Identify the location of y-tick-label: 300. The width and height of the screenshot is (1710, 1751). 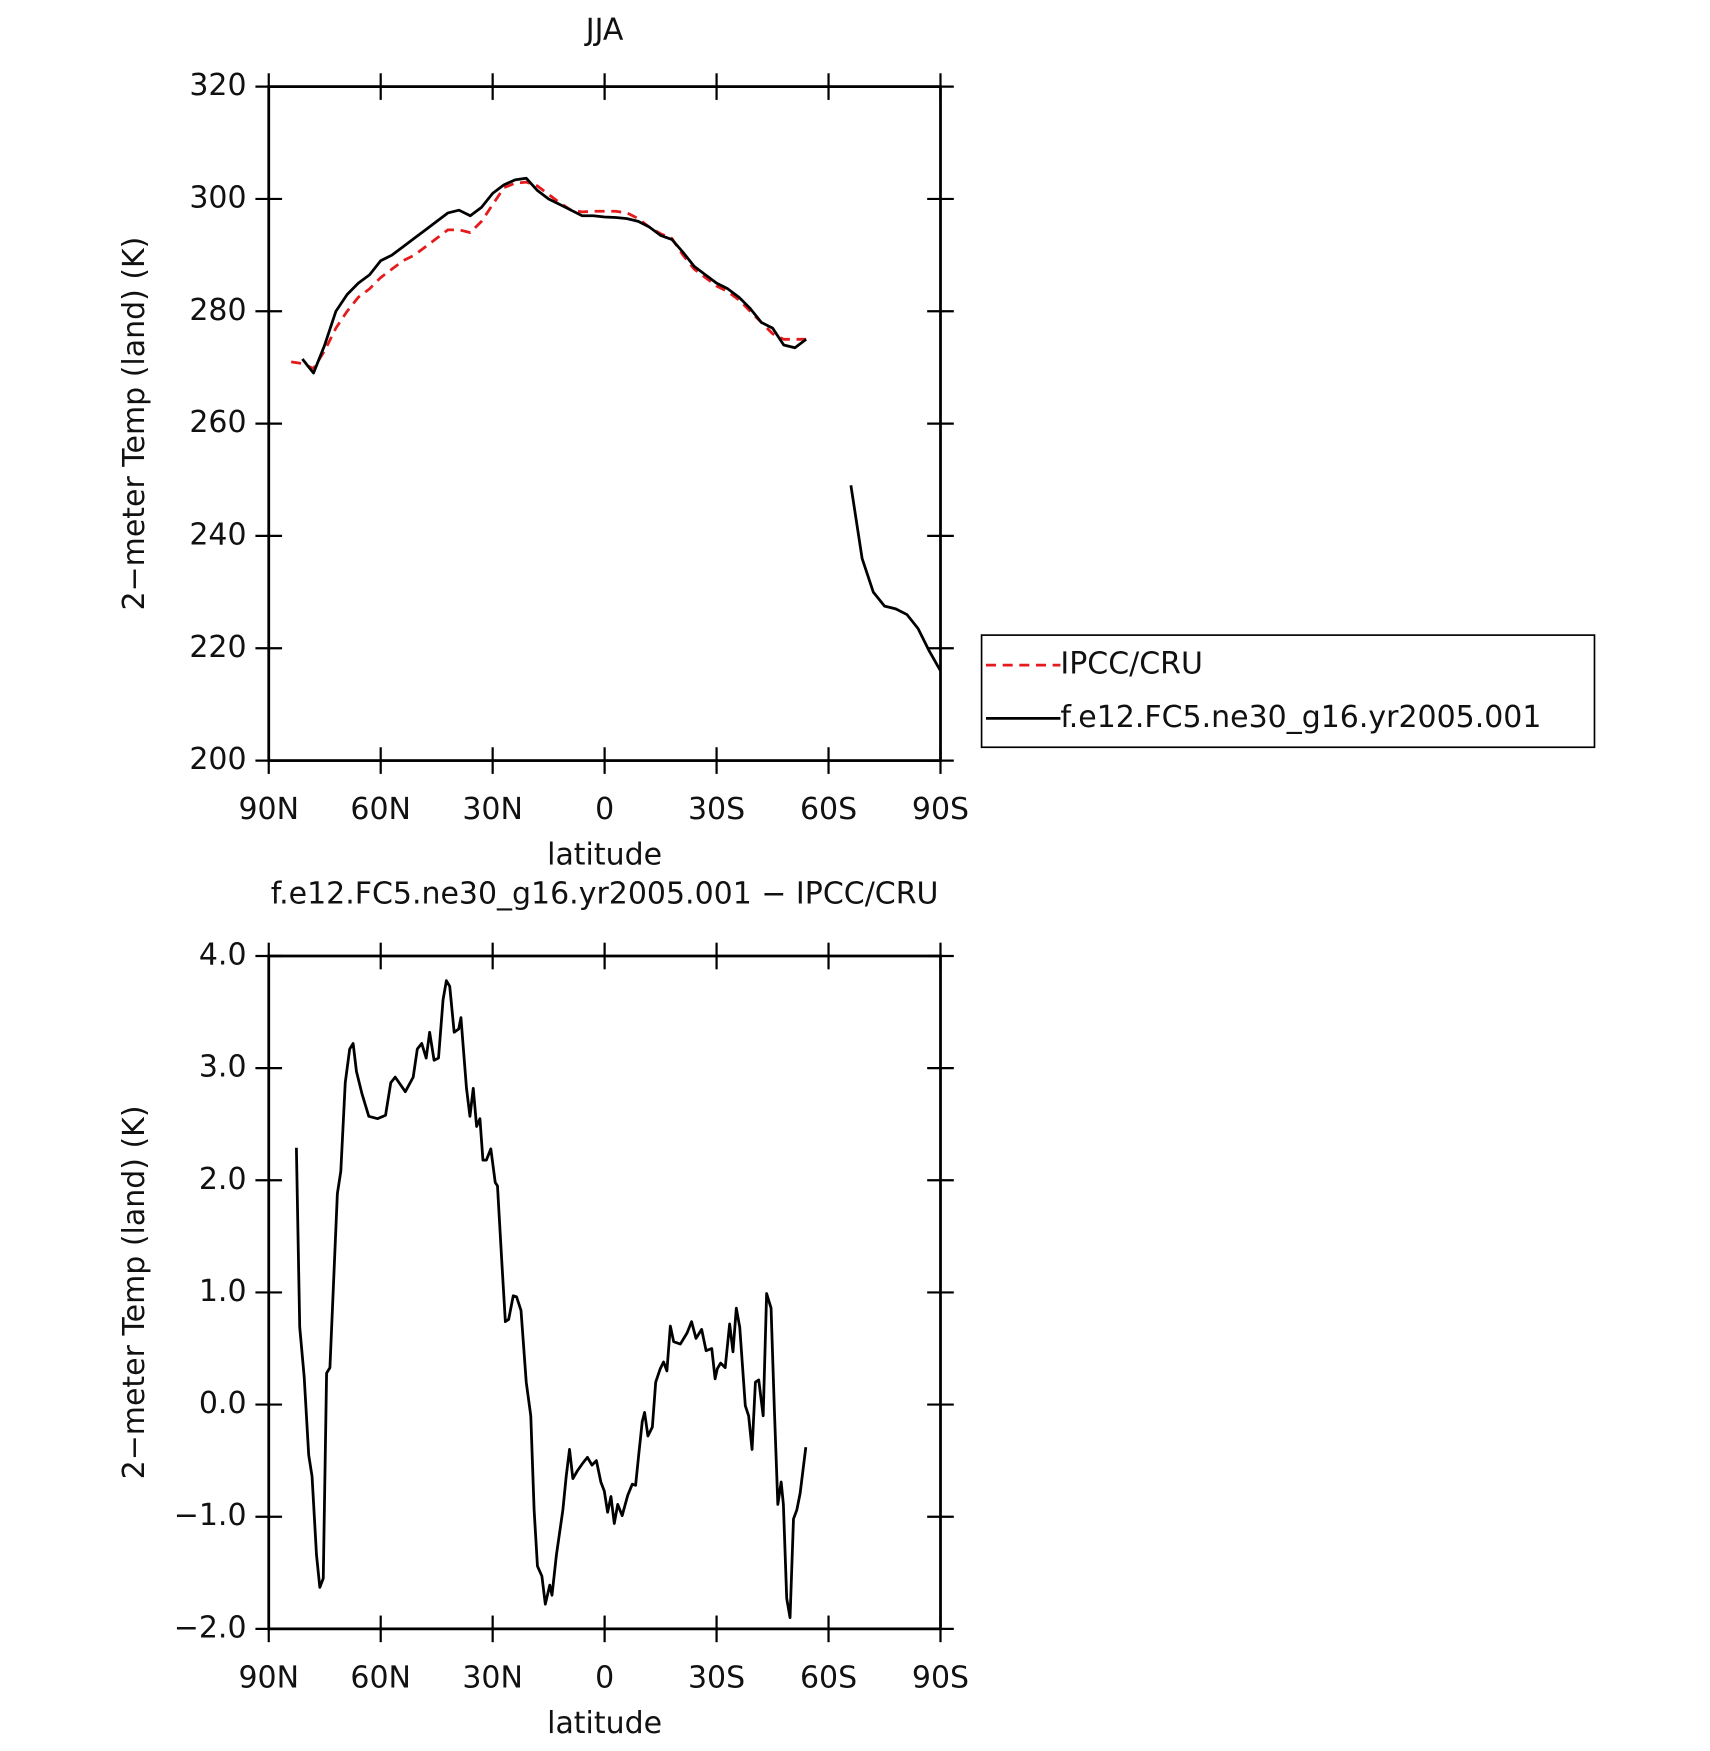
(217, 197).